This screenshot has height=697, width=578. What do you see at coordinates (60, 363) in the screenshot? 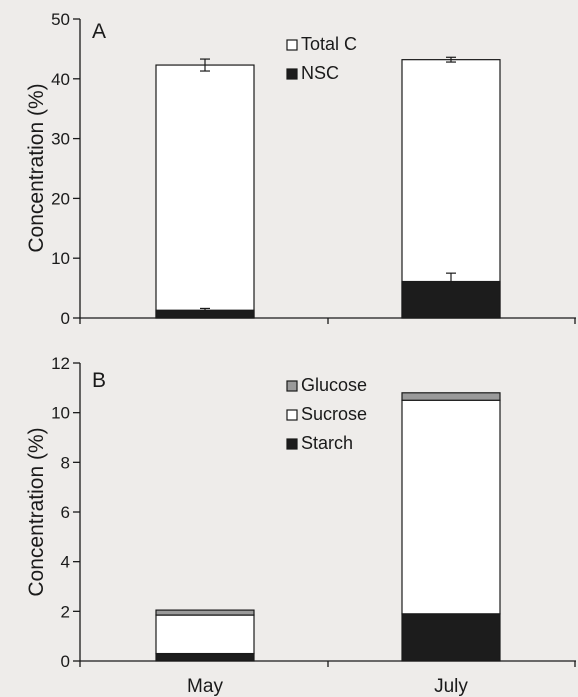
I see `panel-b-y-tick-label: 12` at bounding box center [60, 363].